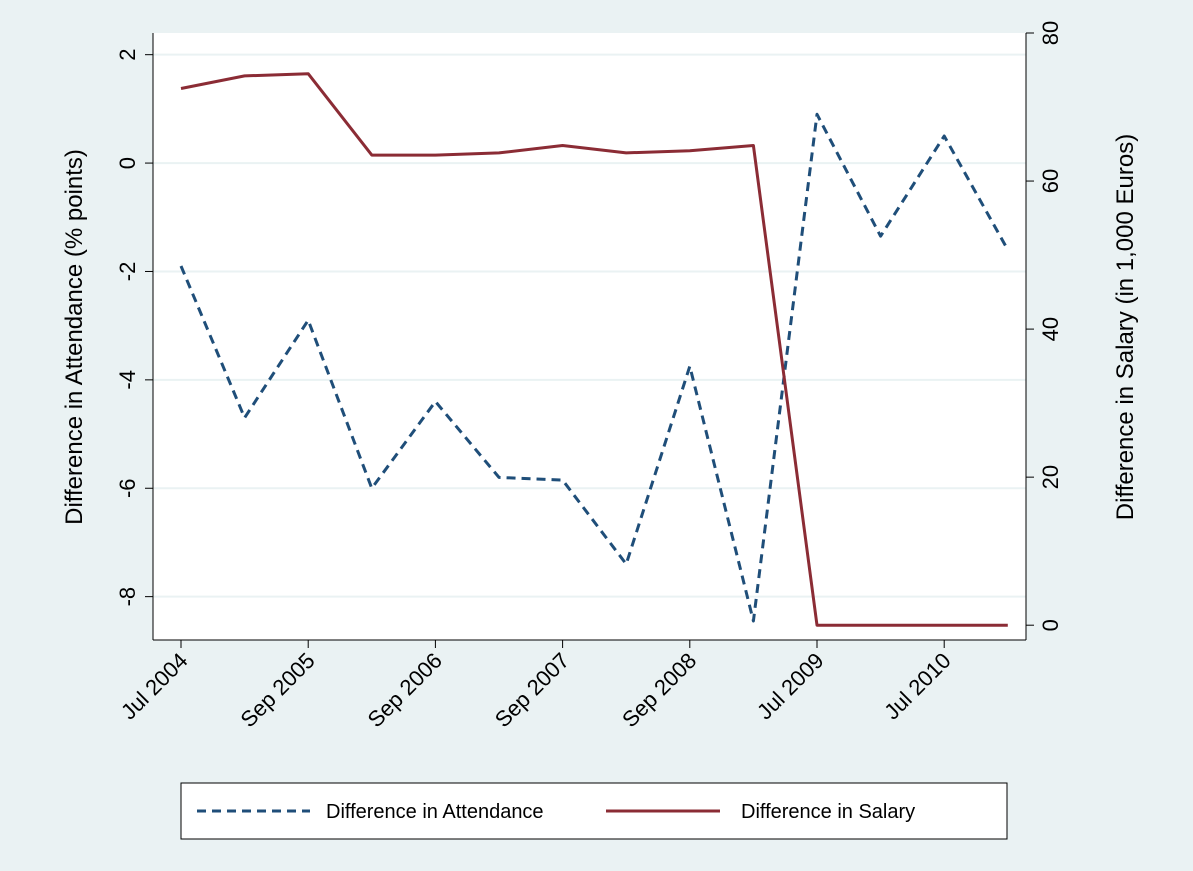  Describe the element at coordinates (127, 597) in the screenshot. I see `y-left-tick-label: -8` at that location.